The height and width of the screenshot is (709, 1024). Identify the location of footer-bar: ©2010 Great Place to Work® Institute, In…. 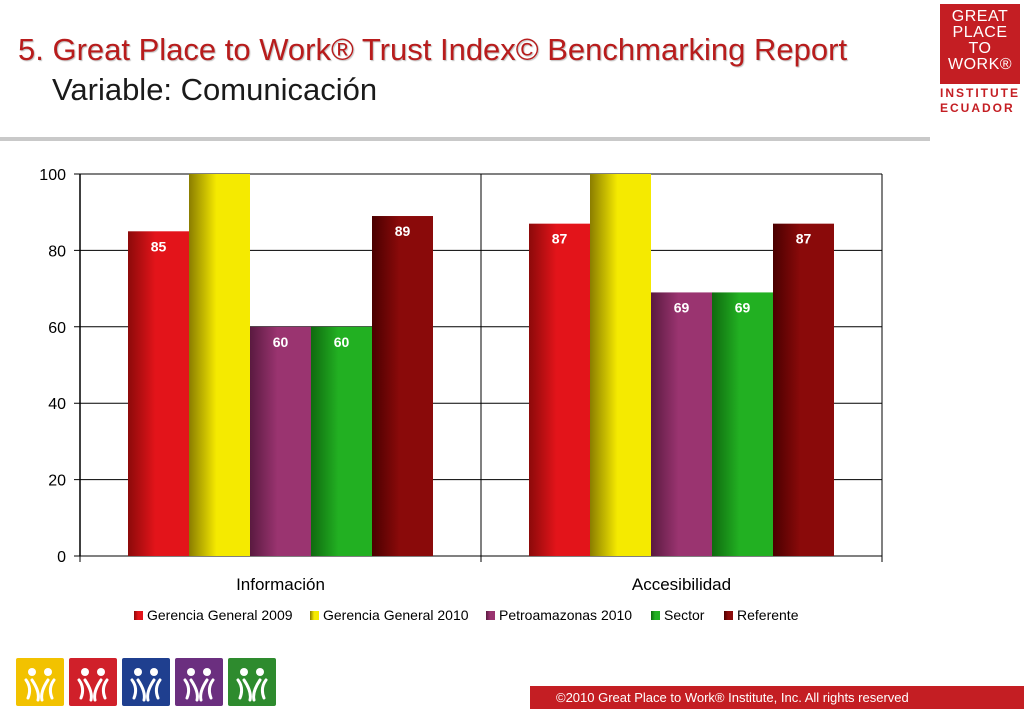
(777, 697).